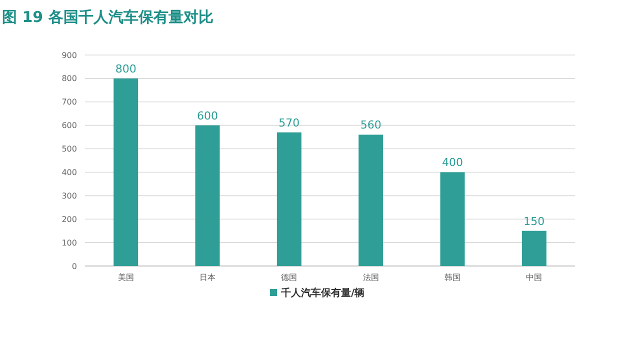 This screenshot has width=640, height=348. I want to click on data-label: 150, so click(534, 221).